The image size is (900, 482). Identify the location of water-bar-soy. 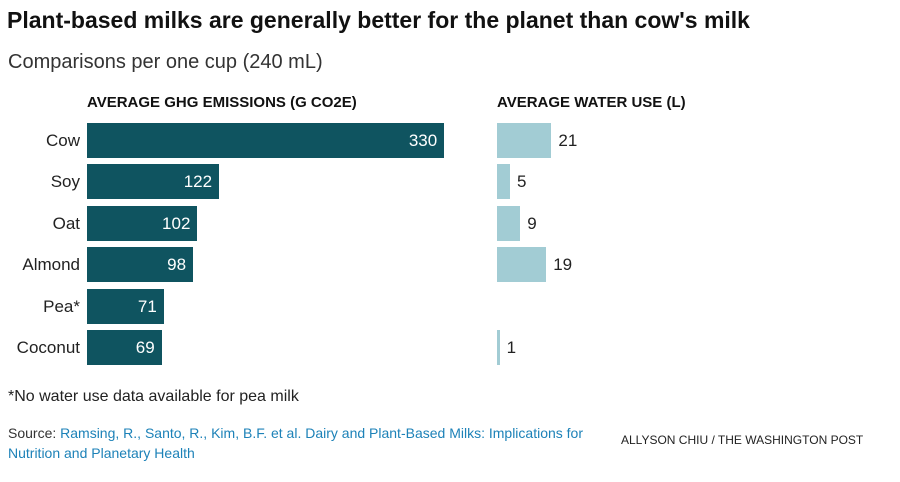
(503, 182).